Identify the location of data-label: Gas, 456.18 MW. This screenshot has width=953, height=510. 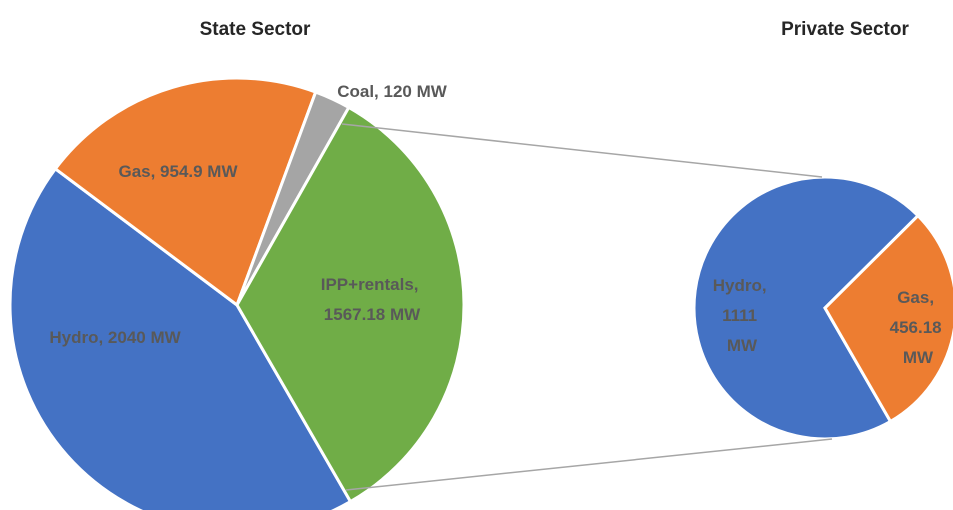
(918, 327).